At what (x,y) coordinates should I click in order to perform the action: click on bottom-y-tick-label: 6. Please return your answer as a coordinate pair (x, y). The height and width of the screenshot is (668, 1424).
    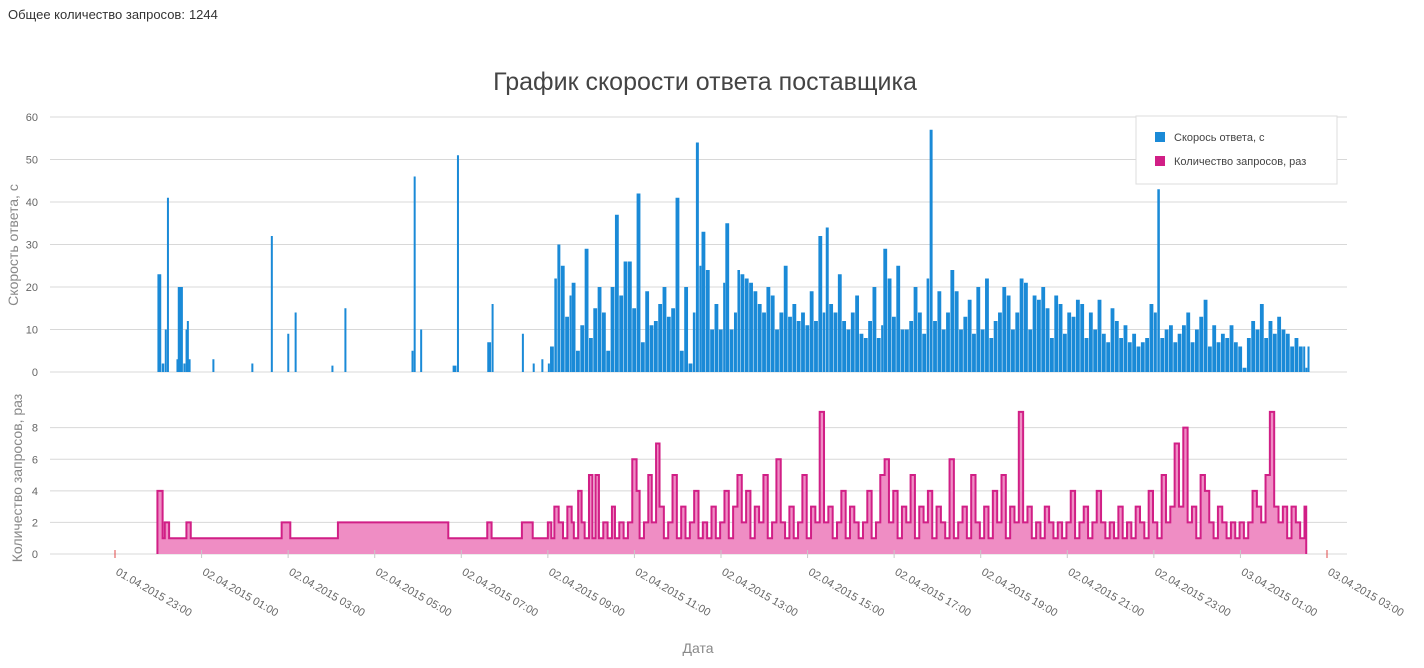
    Looking at the image, I should click on (35, 460).